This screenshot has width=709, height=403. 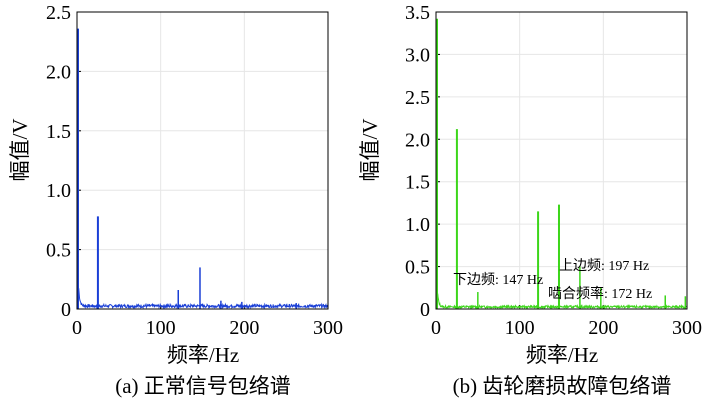 I want to click on annotation-lower-sideband: 下边频: 147 Hz, so click(x=498, y=280).